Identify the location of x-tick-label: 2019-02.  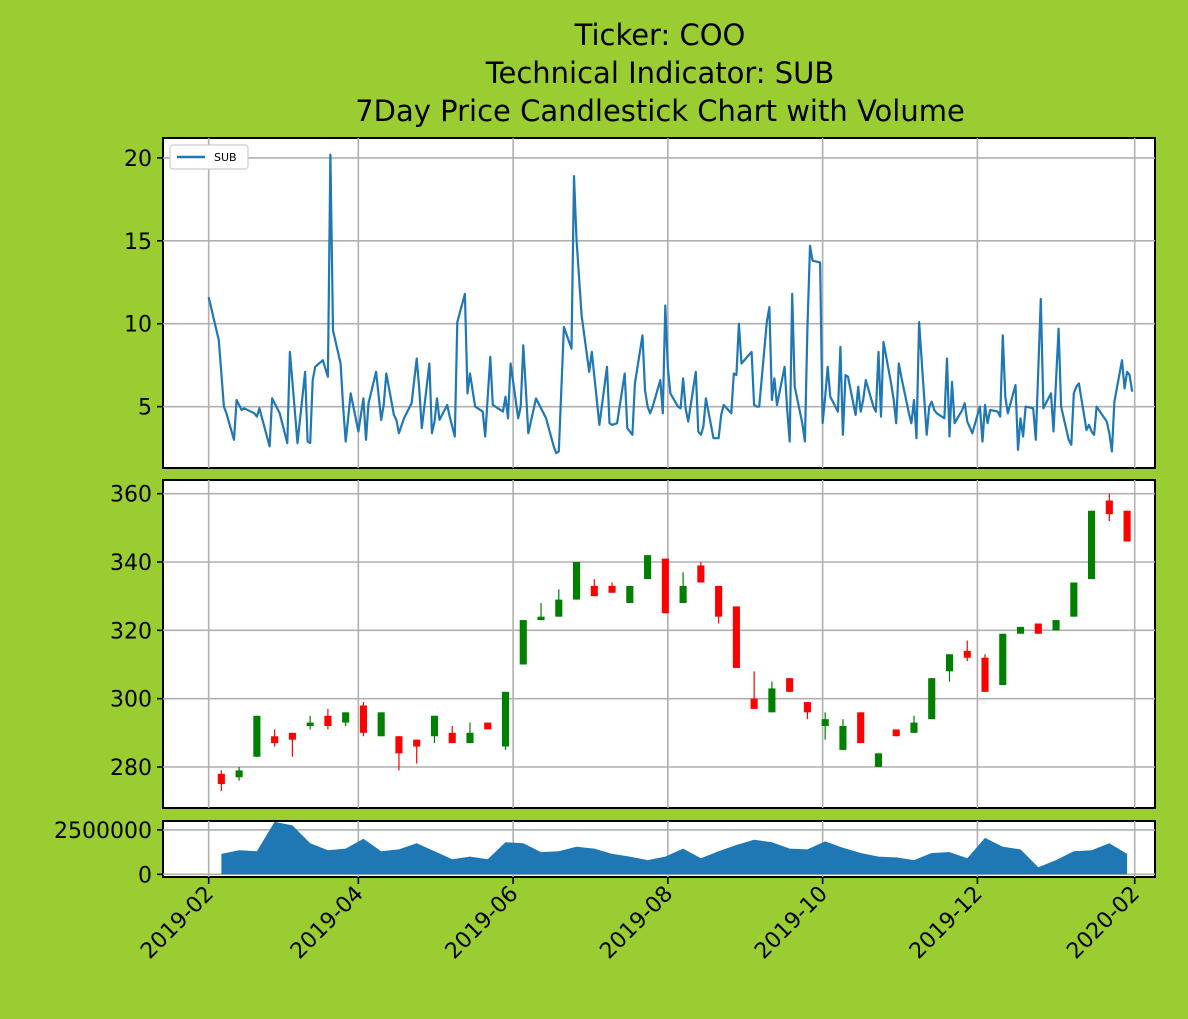
(177, 923).